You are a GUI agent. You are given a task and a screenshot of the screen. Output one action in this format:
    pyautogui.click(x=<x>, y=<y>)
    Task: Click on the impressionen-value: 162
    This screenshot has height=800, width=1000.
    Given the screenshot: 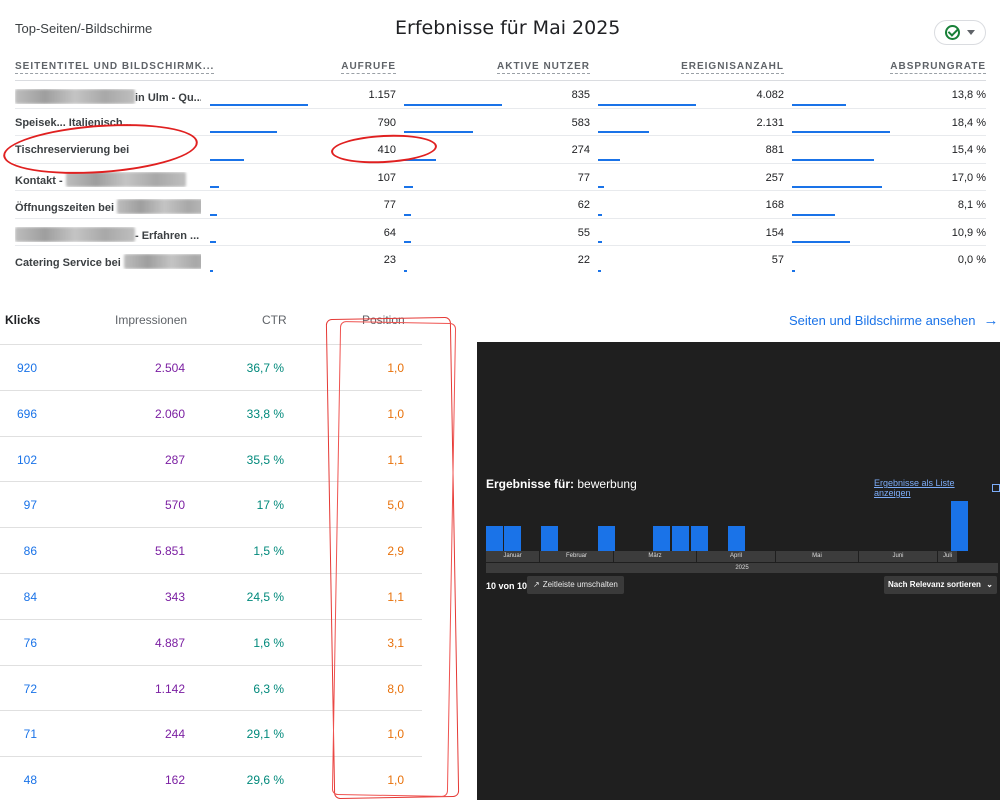 What is the action you would take?
    pyautogui.click(x=174, y=780)
    